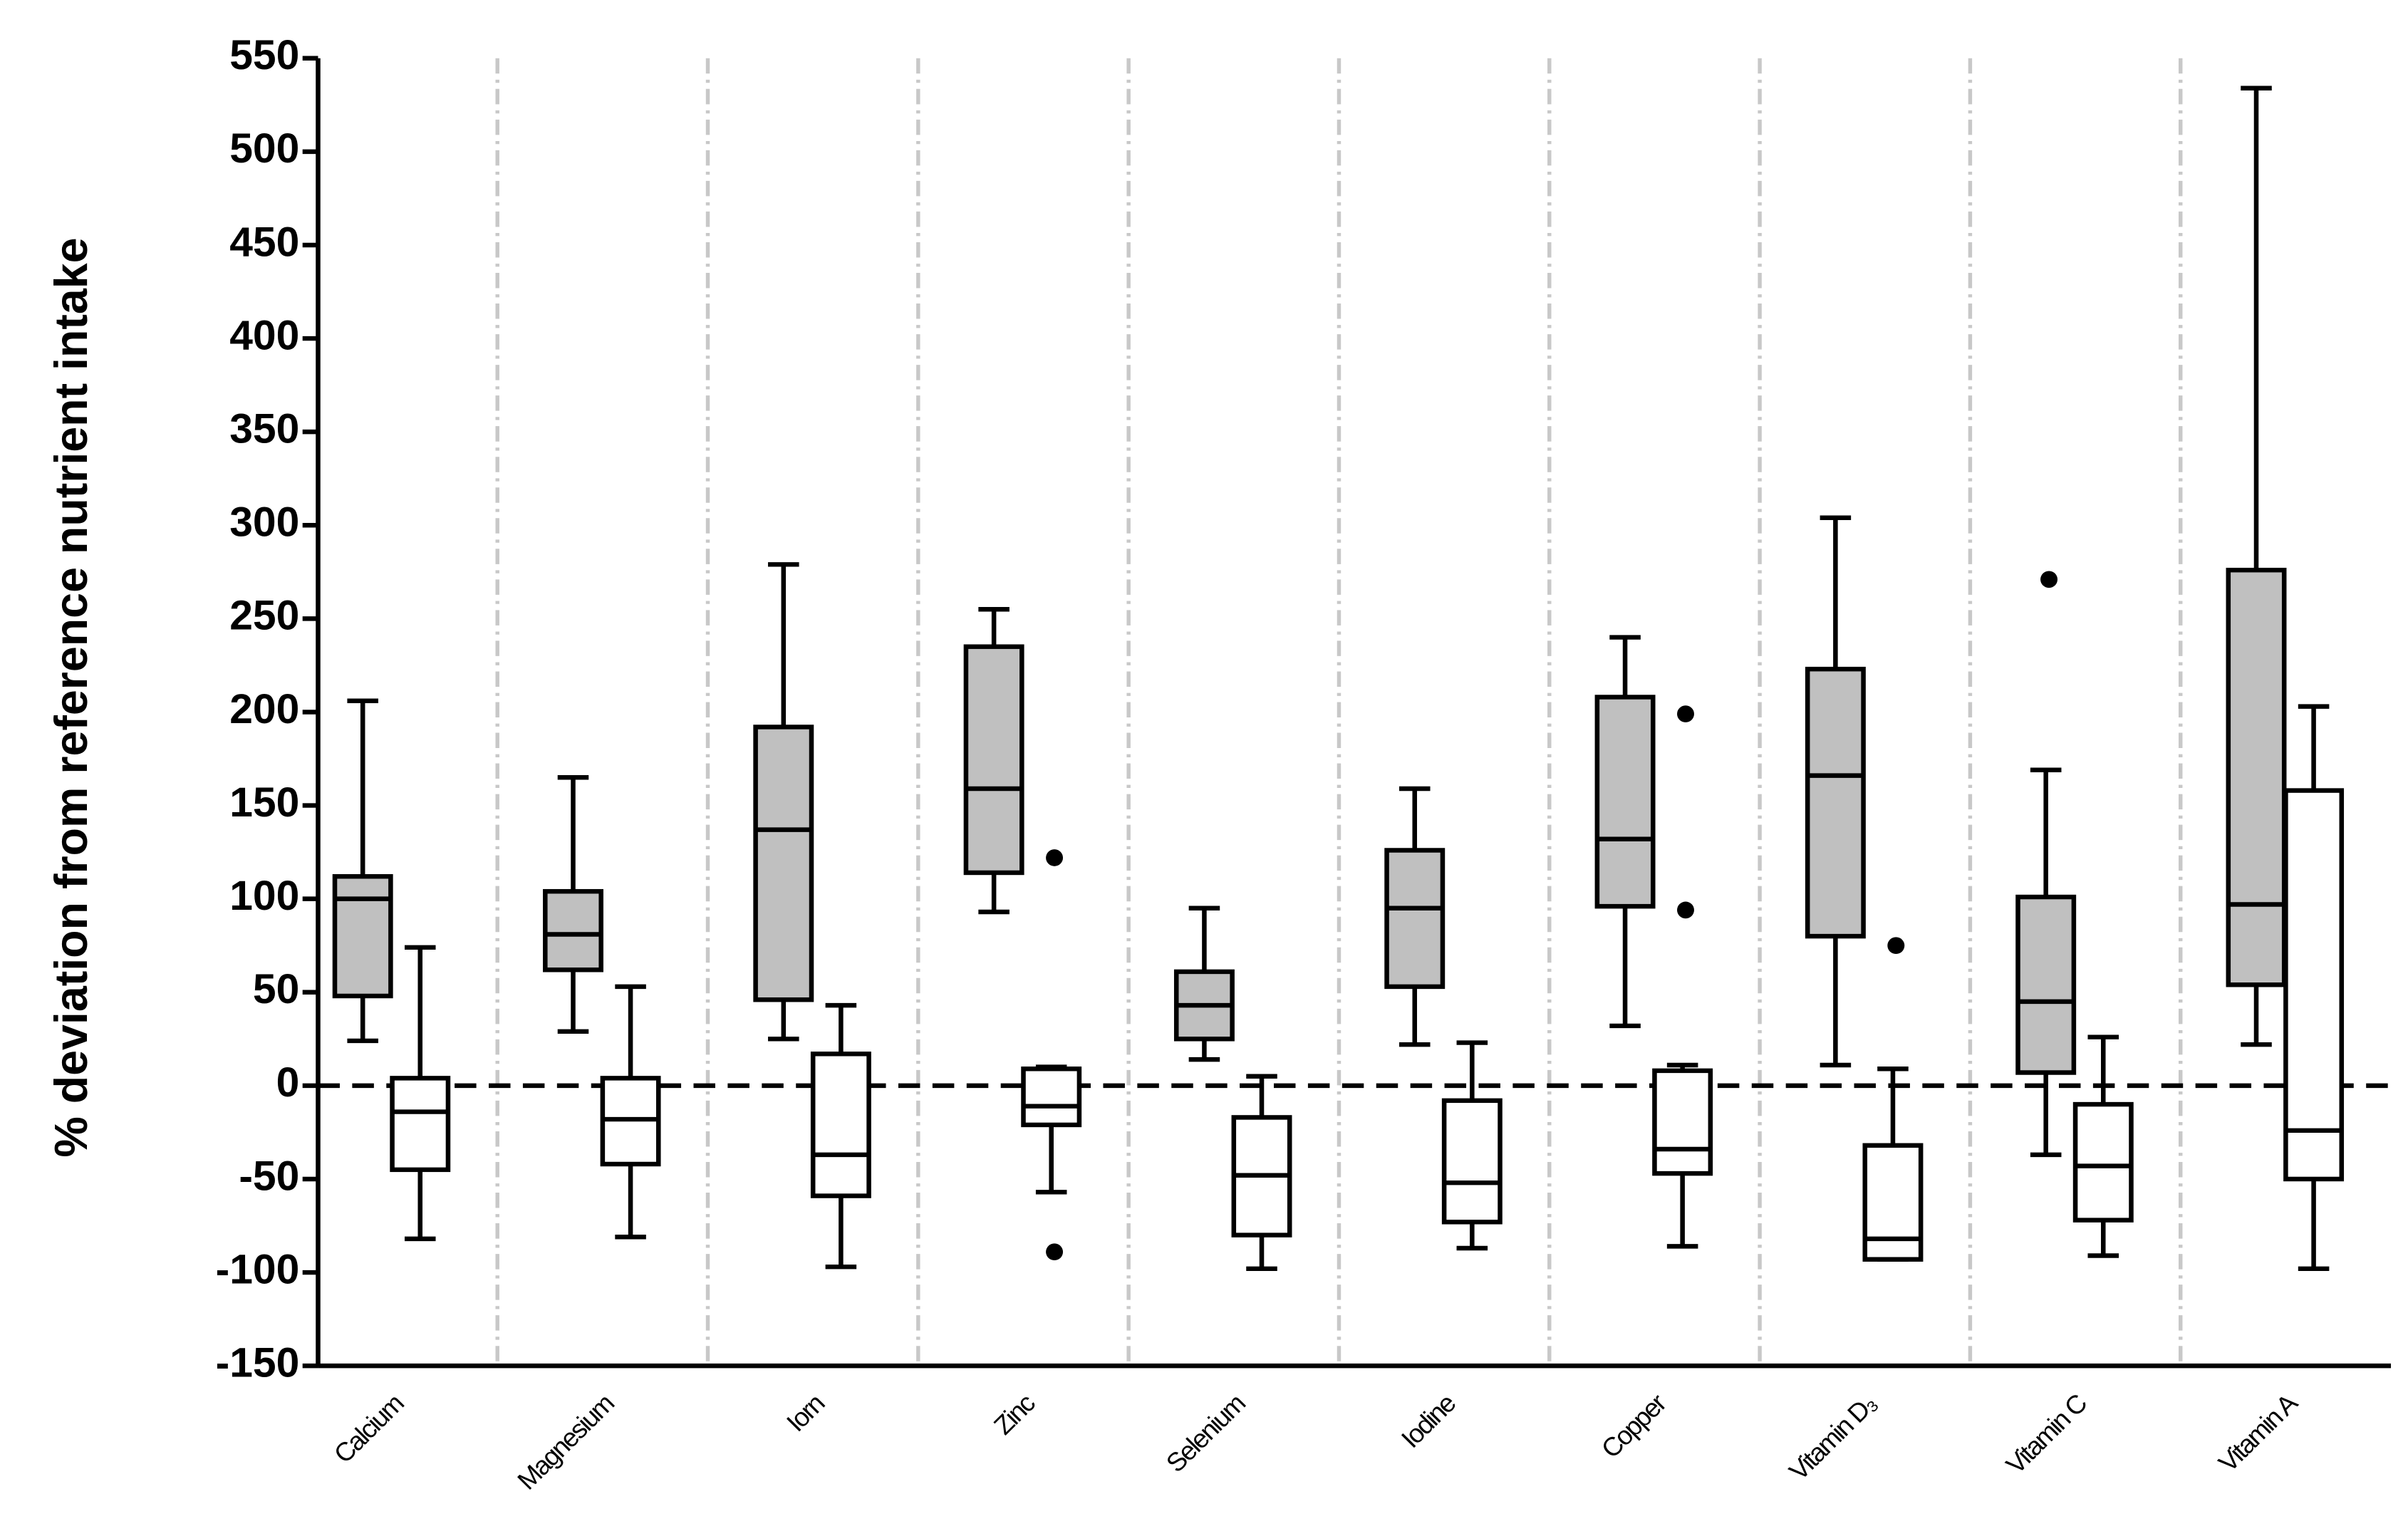 Image resolution: width=2408 pixels, height=1536 pixels. What do you see at coordinates (1428, 1421) in the screenshot?
I see `x-tick-label: Iodine` at bounding box center [1428, 1421].